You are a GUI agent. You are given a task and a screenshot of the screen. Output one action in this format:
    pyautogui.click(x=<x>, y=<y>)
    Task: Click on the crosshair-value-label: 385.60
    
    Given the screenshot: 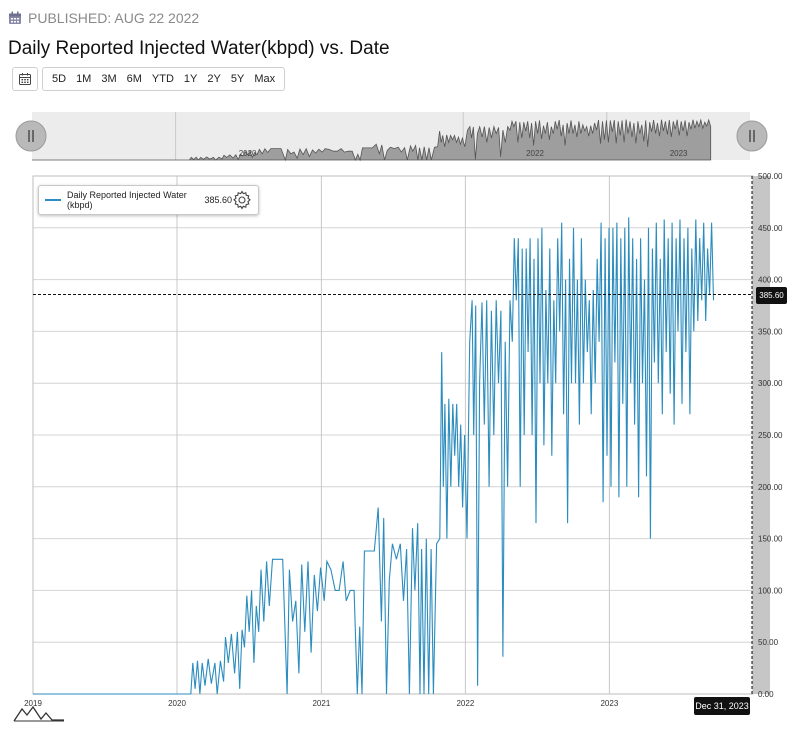 What is the action you would take?
    pyautogui.click(x=771, y=295)
    